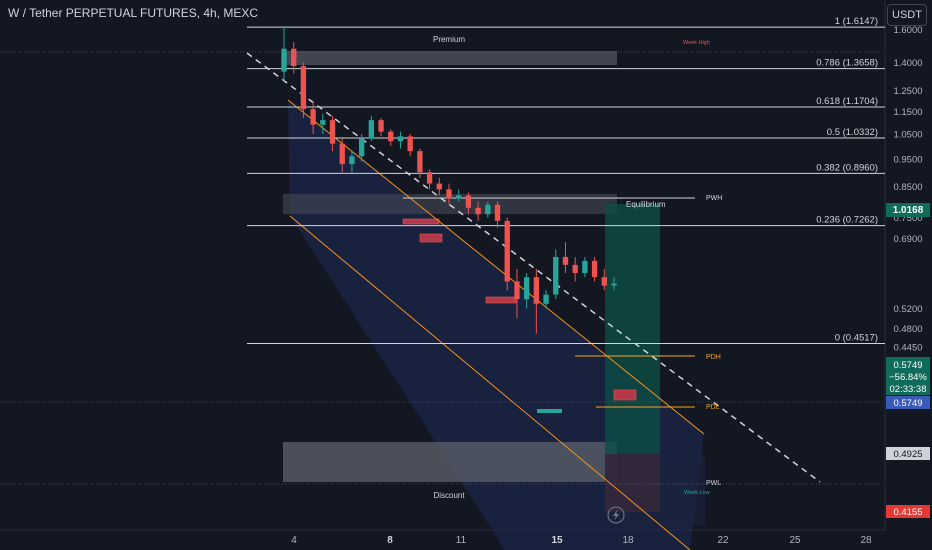  Describe the element at coordinates (632, 329) in the screenshot. I see `target-zone` at that location.